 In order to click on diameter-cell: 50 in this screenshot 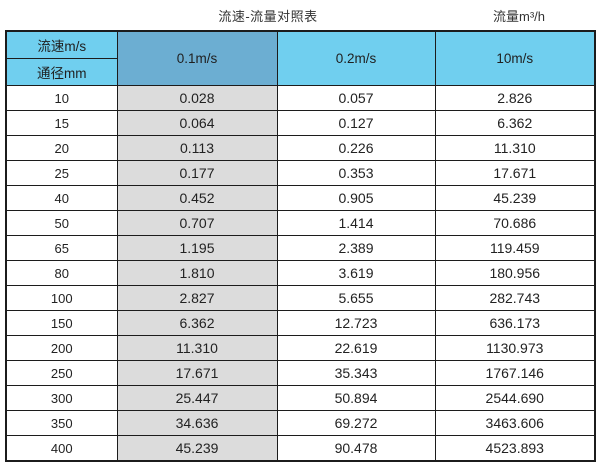, I will do `click(61, 223)`.